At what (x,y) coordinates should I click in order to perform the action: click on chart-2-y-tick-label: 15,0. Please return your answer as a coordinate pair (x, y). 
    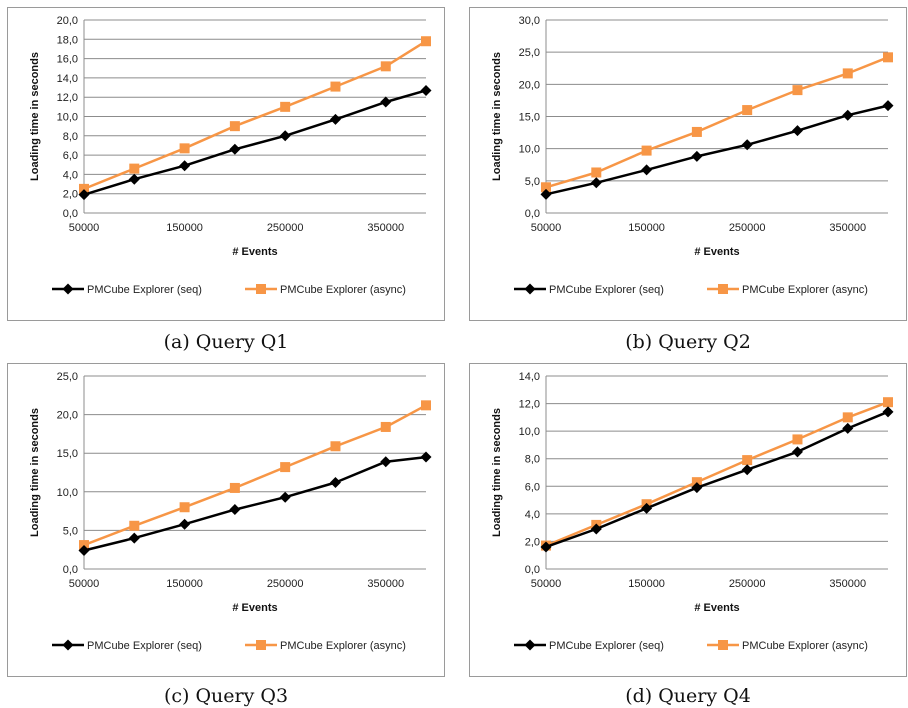
    Looking at the image, I should click on (529, 118).